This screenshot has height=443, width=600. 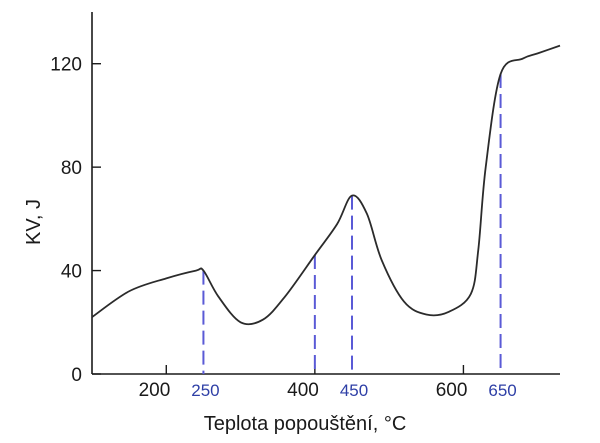 What do you see at coordinates (71, 168) in the screenshot?
I see `y-tick-label: 80` at bounding box center [71, 168].